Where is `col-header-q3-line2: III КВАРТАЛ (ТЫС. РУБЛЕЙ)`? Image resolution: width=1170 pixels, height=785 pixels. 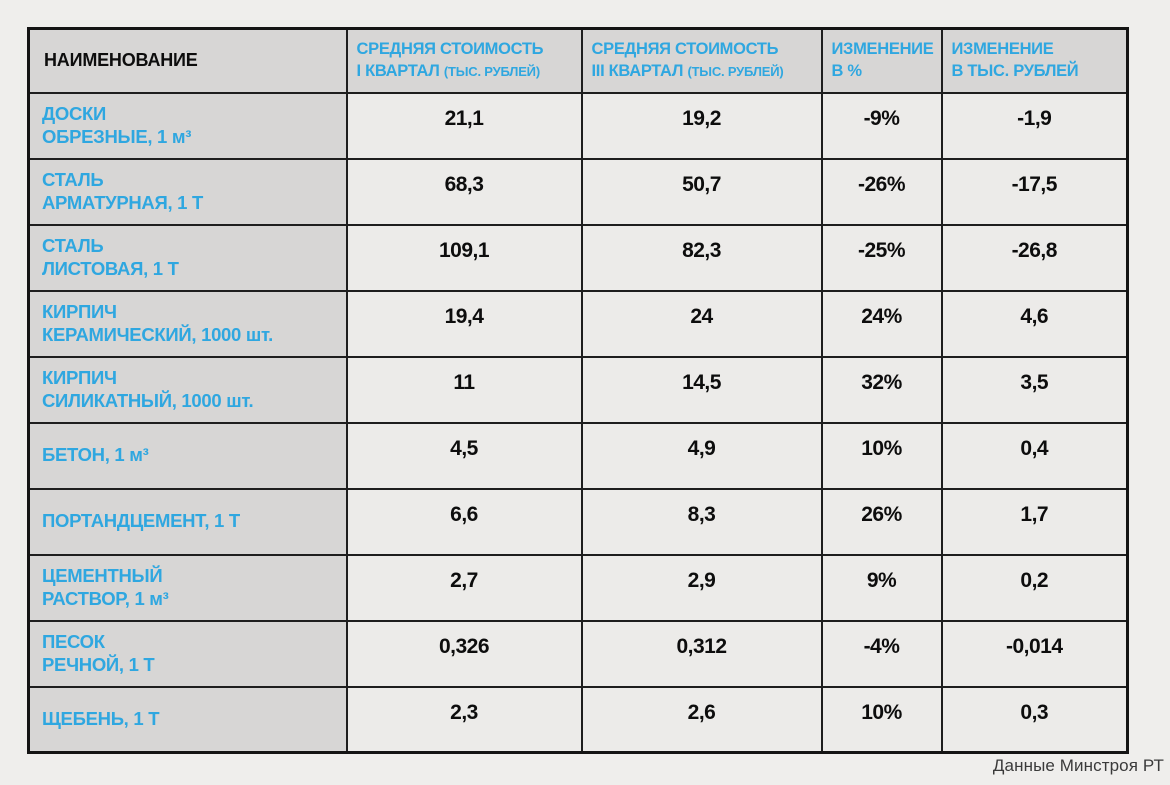
col-header-q3-line2: III КВАРТАЛ (ТЫС. РУБЛЕЙ) is located at coordinates (687, 70).